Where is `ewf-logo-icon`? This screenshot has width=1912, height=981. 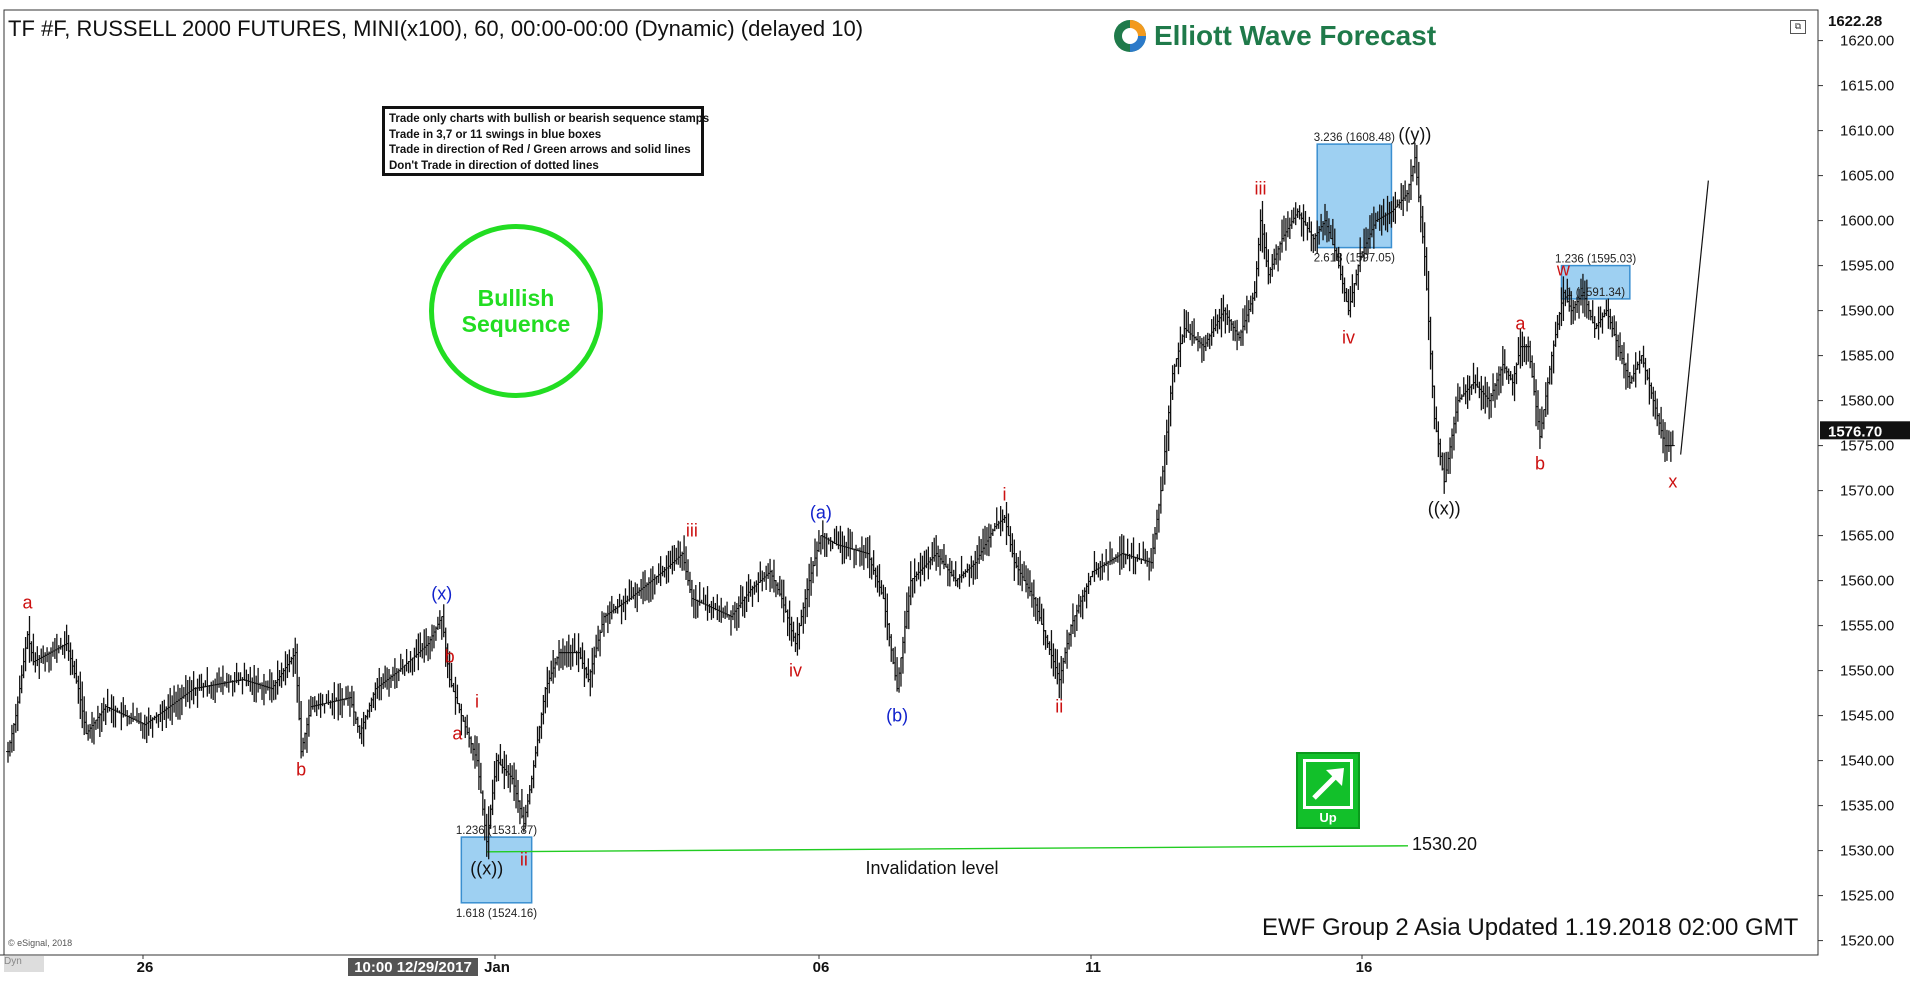
ewf-logo-icon is located at coordinates (1130, 36).